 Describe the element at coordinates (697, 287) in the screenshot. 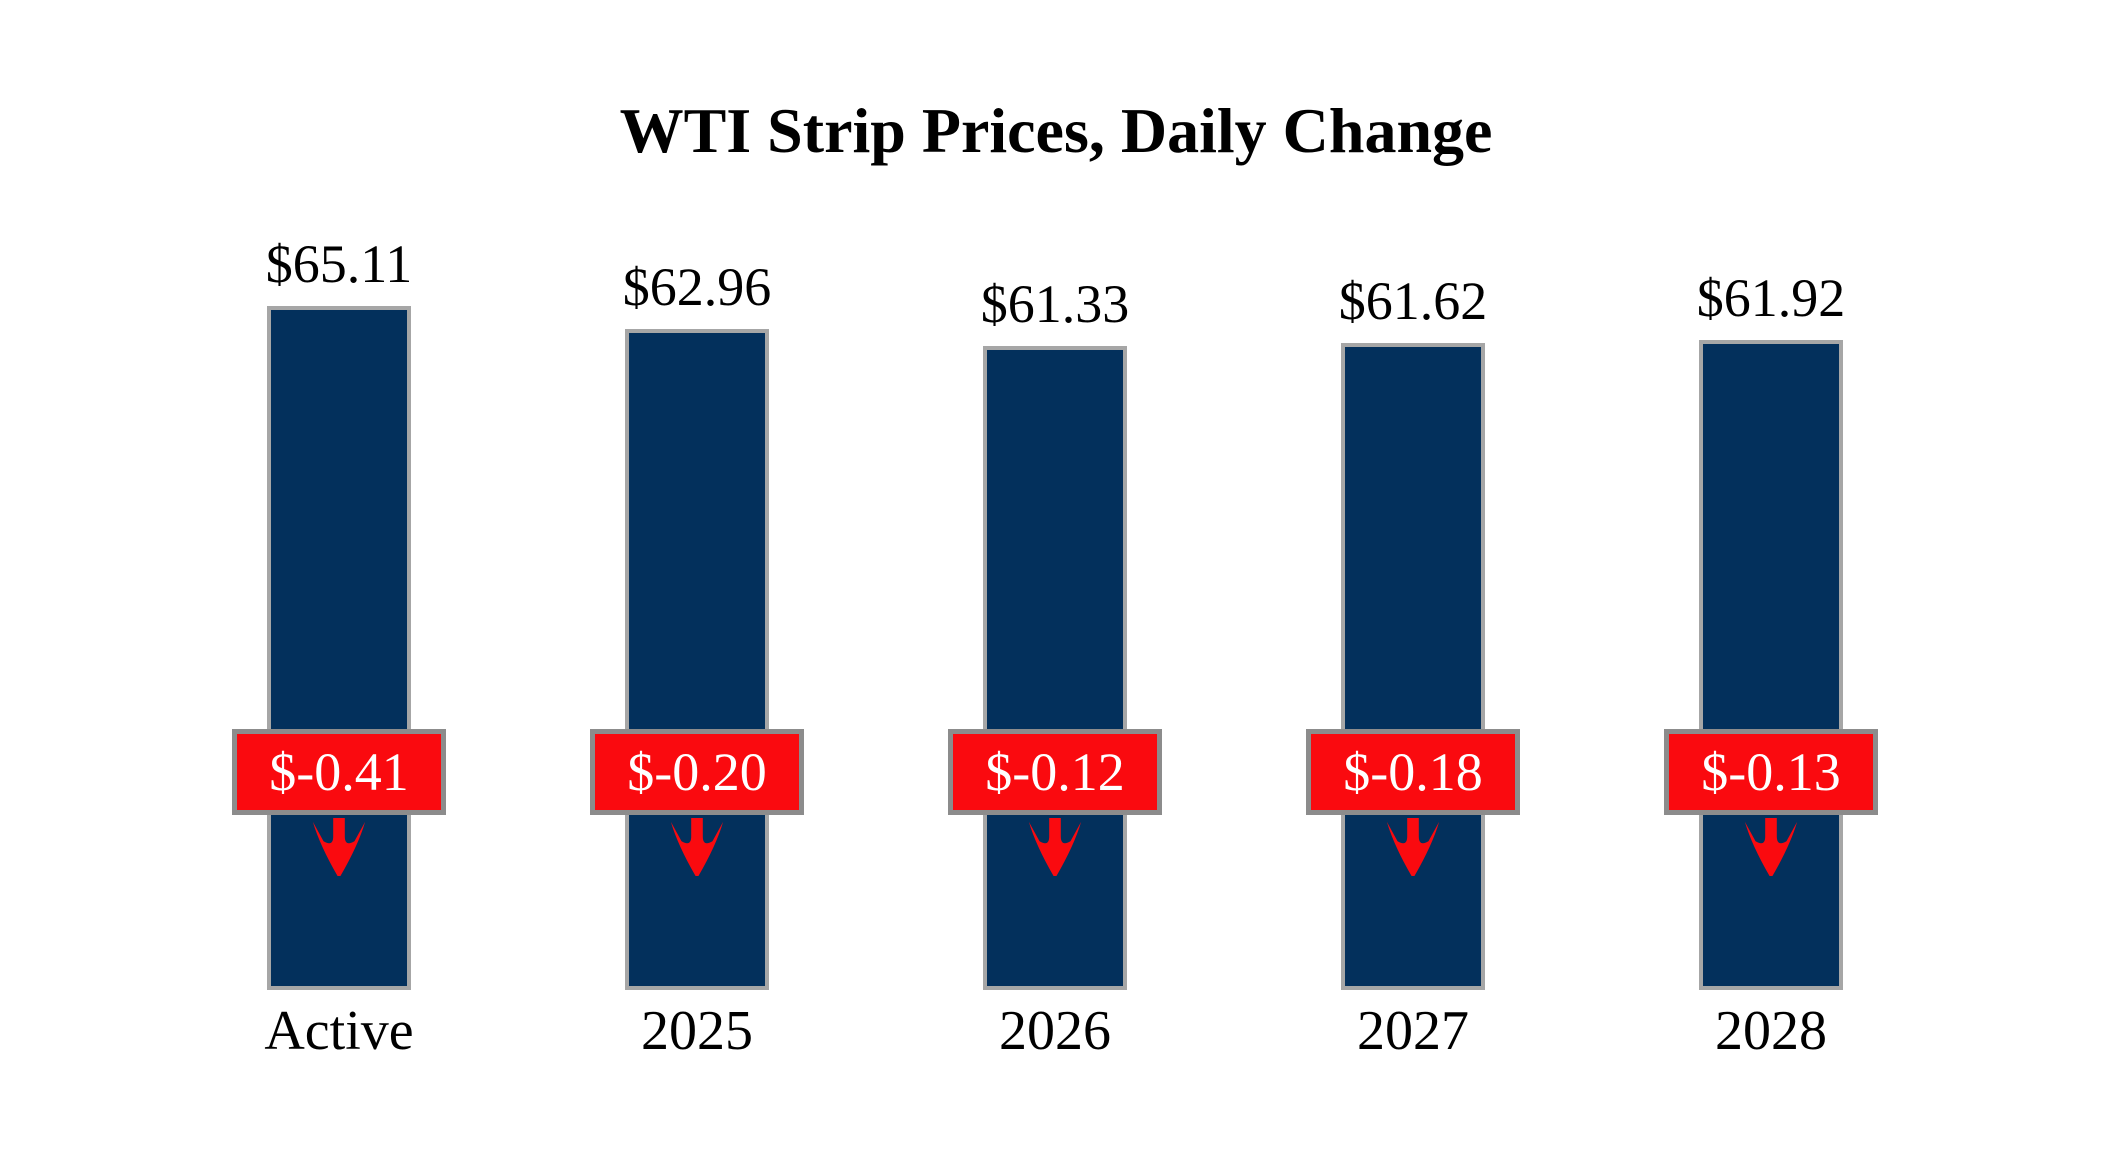

I see `bar-value-label: $62.96` at that location.